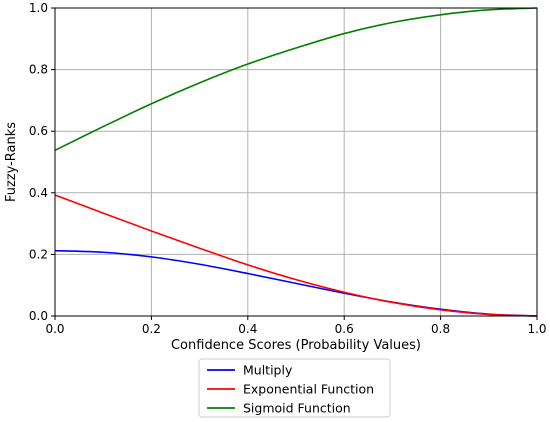 This screenshot has height=422, width=550. What do you see at coordinates (54, 329) in the screenshot?
I see `x-tick-label: 0.0` at bounding box center [54, 329].